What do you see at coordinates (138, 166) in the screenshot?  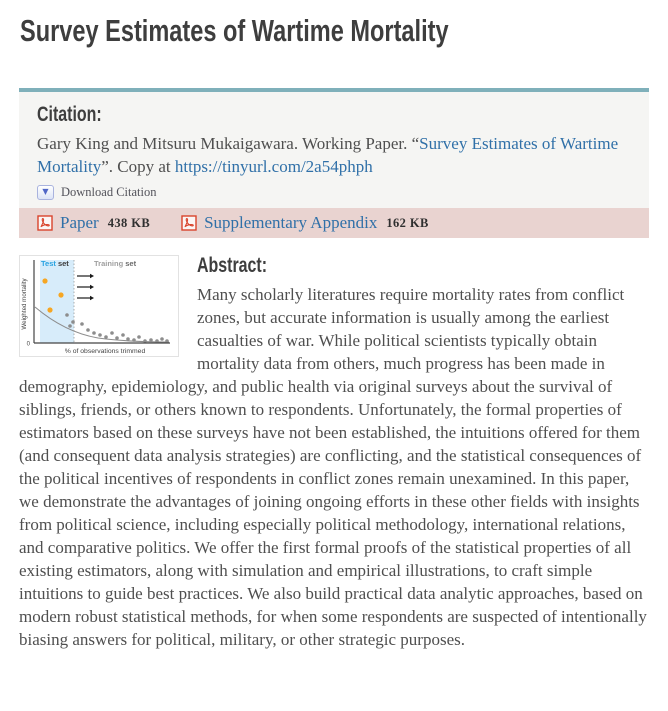 I see `citation-copy-at: ”. Copy at` at bounding box center [138, 166].